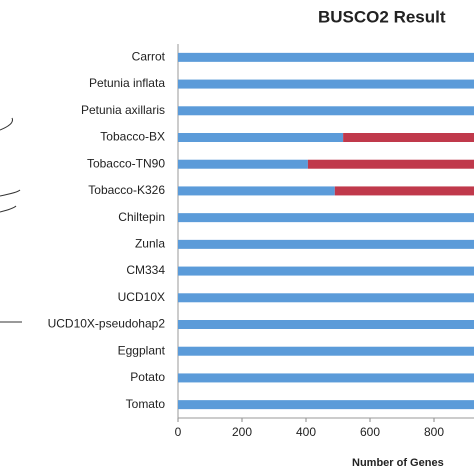  What do you see at coordinates (150, 244) in the screenshot?
I see `y-tick-label: Zunla` at bounding box center [150, 244].